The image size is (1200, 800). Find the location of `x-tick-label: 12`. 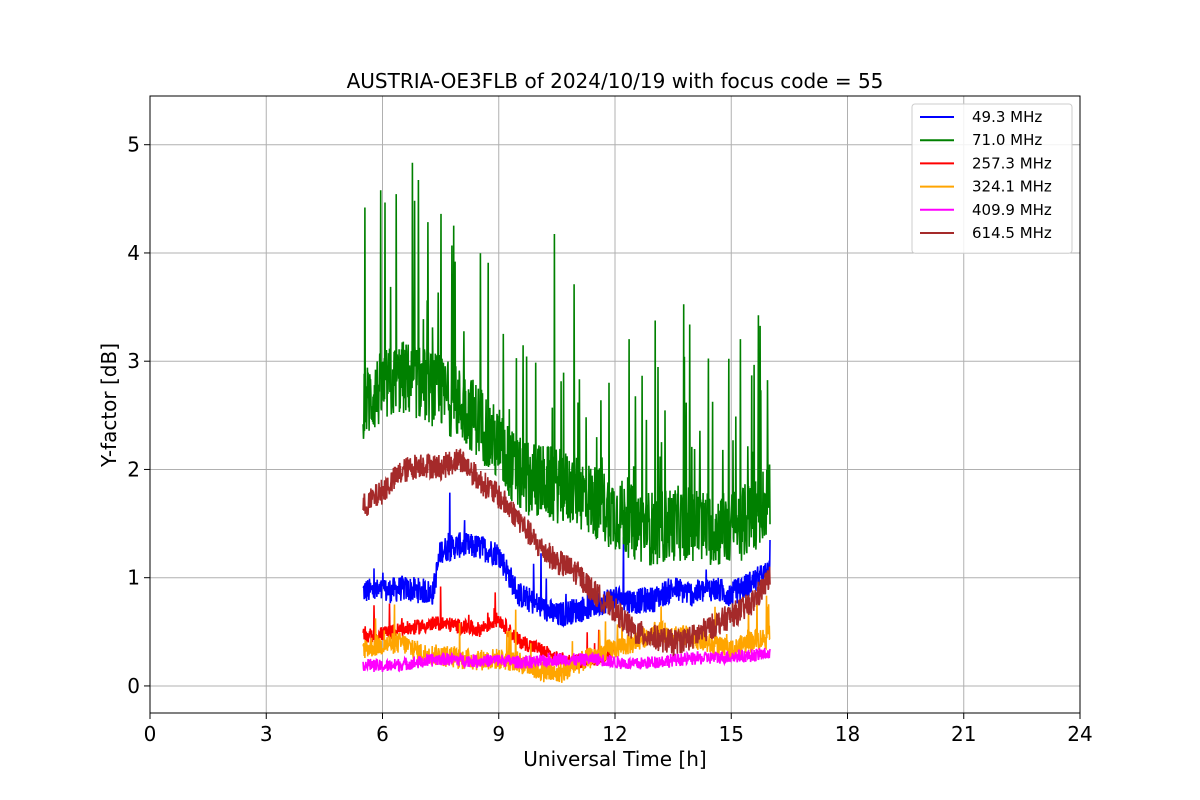

x-tick-label: 12 is located at coordinates (614, 734).